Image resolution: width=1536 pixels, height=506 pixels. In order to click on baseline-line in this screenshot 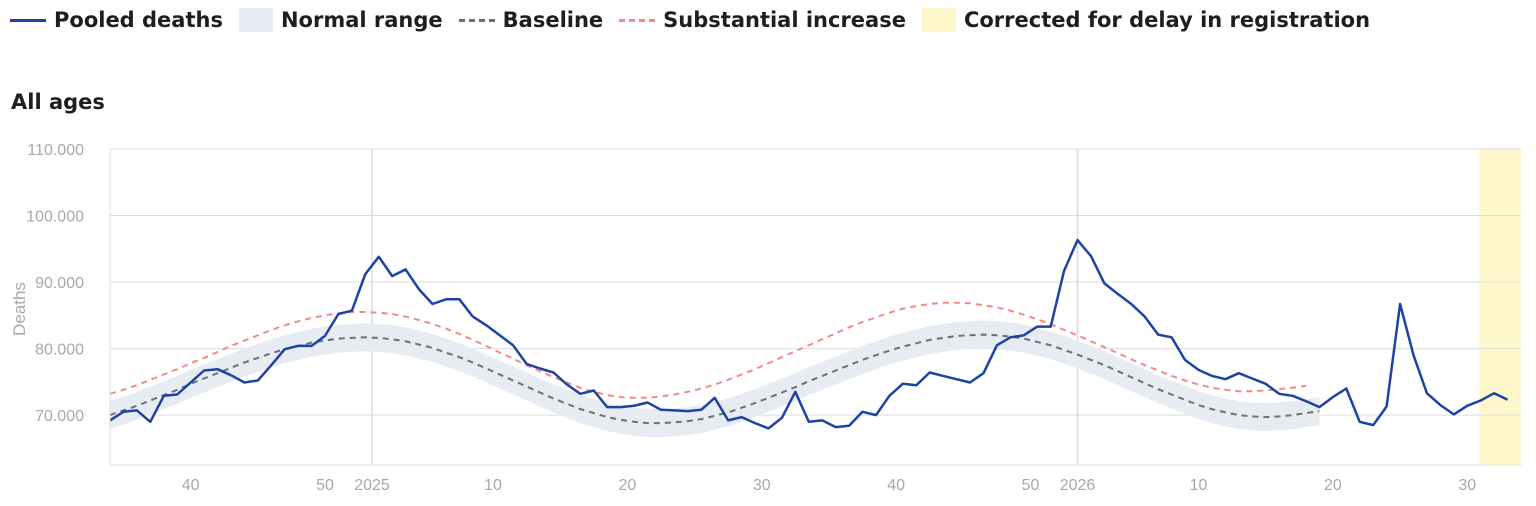, I will do `click(714, 379)`.